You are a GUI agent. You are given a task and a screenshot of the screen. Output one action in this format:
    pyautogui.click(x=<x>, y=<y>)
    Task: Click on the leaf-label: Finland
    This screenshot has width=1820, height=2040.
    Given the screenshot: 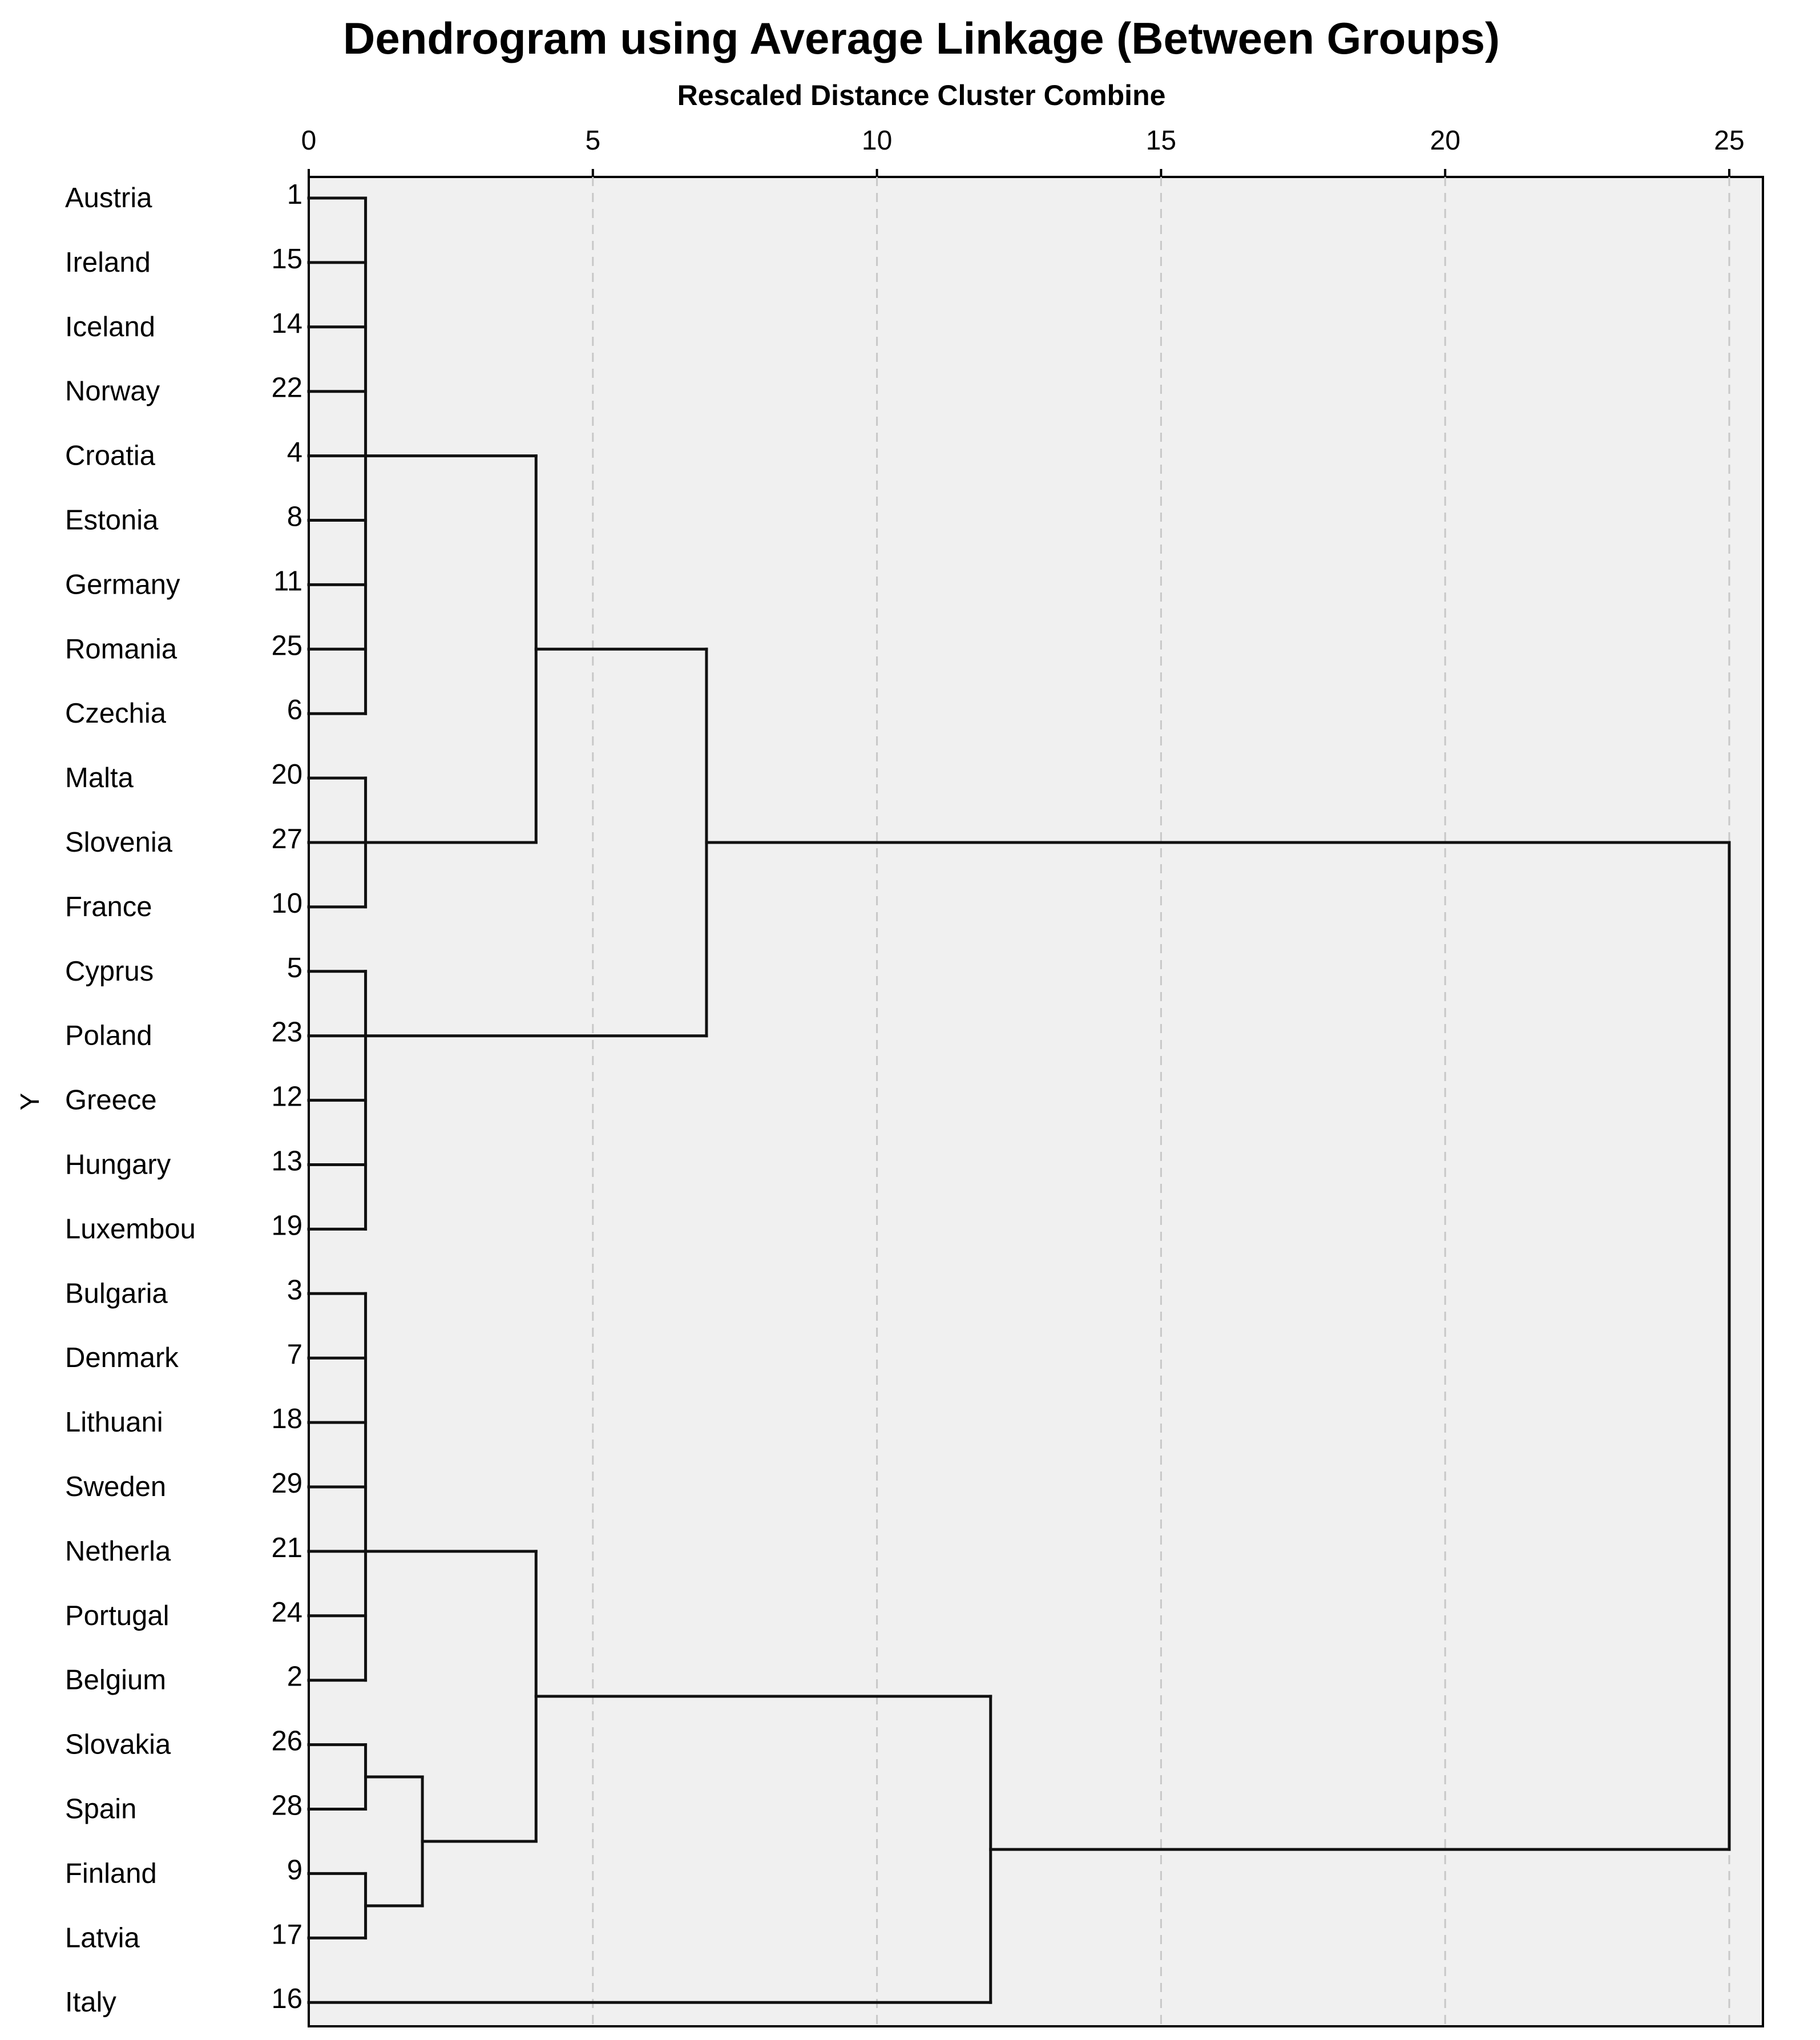 What is the action you would take?
    pyautogui.click(x=111, y=1873)
    